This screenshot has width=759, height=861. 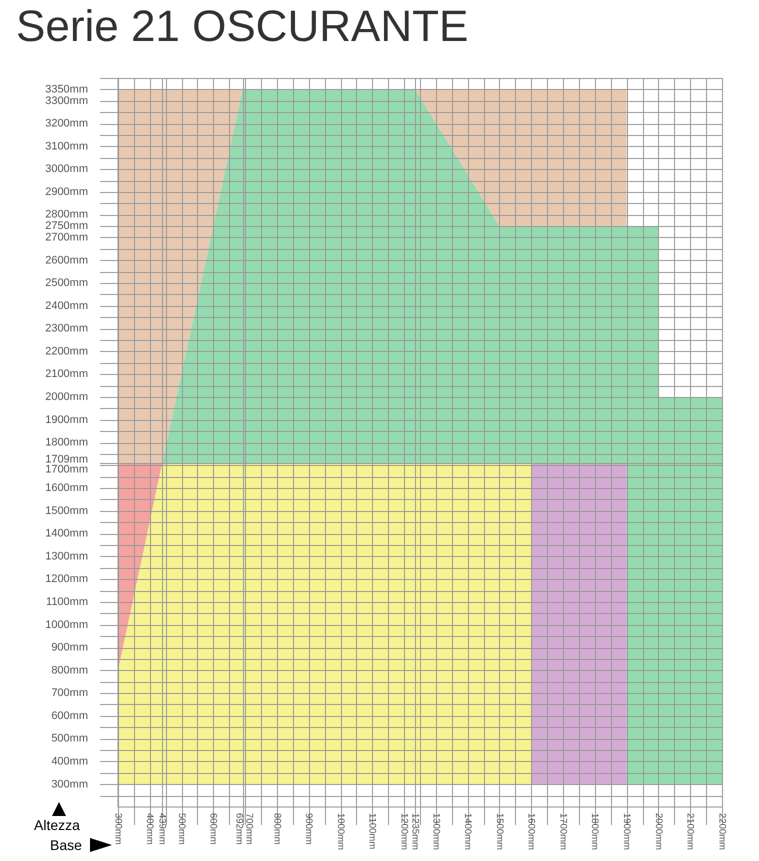 What do you see at coordinates (69, 716) in the screenshot?
I see `y-tick-label: 600mm` at bounding box center [69, 716].